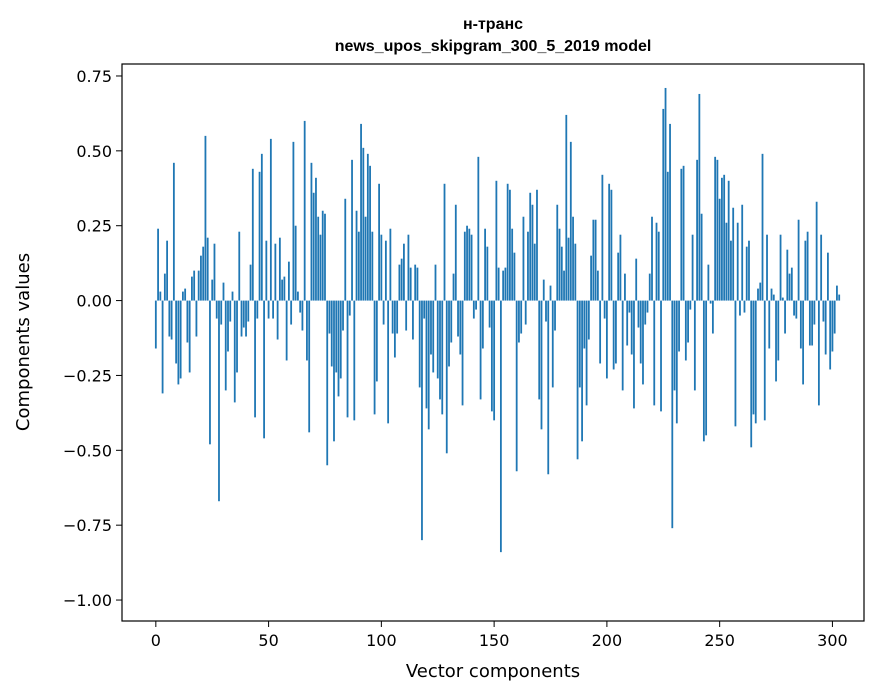 Image resolution: width=880 pixels, height=696 pixels. What do you see at coordinates (94, 226) in the screenshot?
I see `y-tick-label: 0.25` at bounding box center [94, 226].